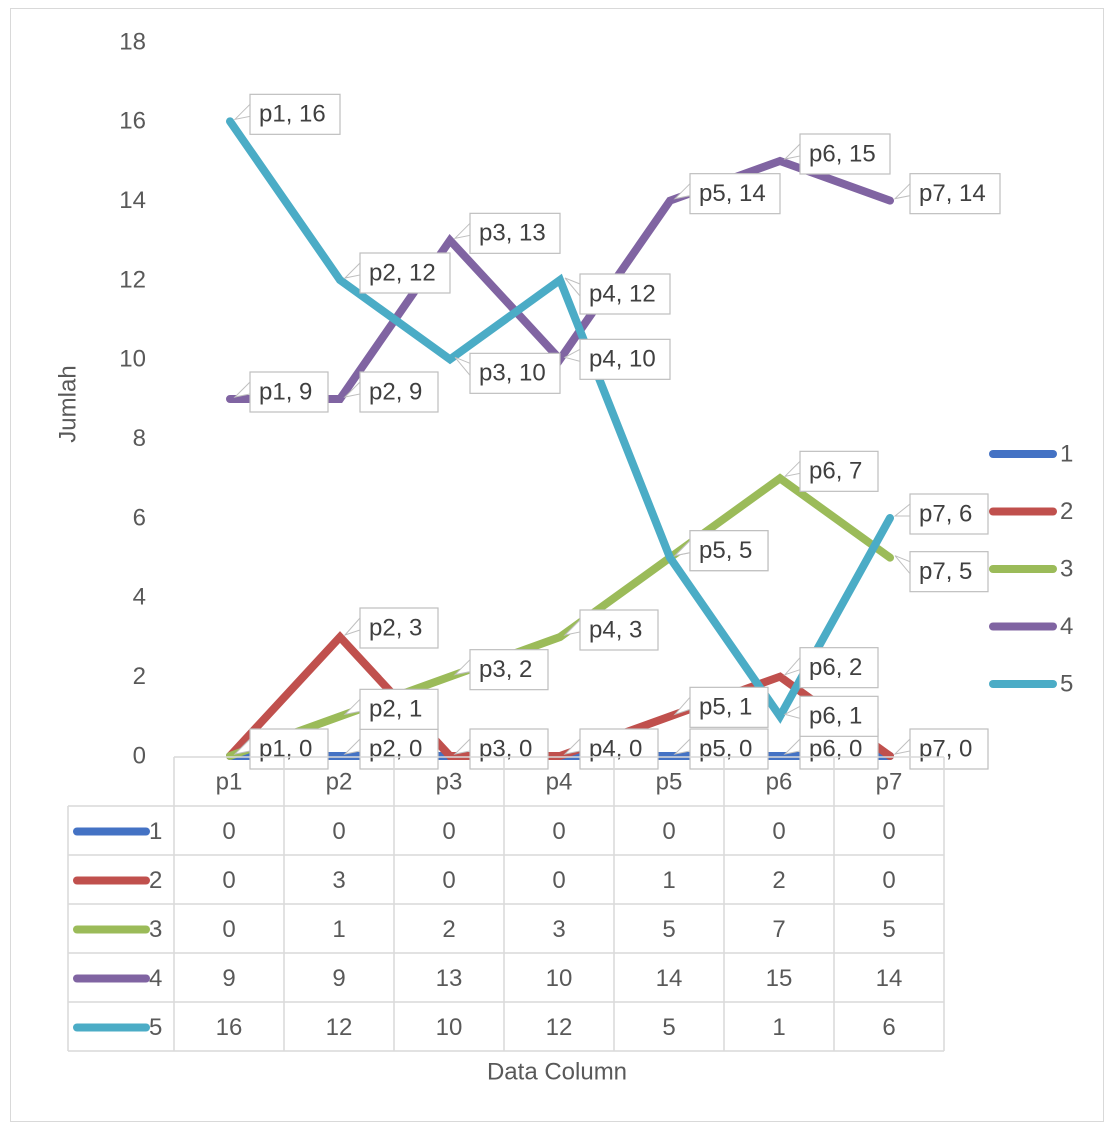 The height and width of the screenshot is (1129, 1114). Describe the element at coordinates (617, 359) in the screenshot. I see `data-label: p4, 10` at that location.